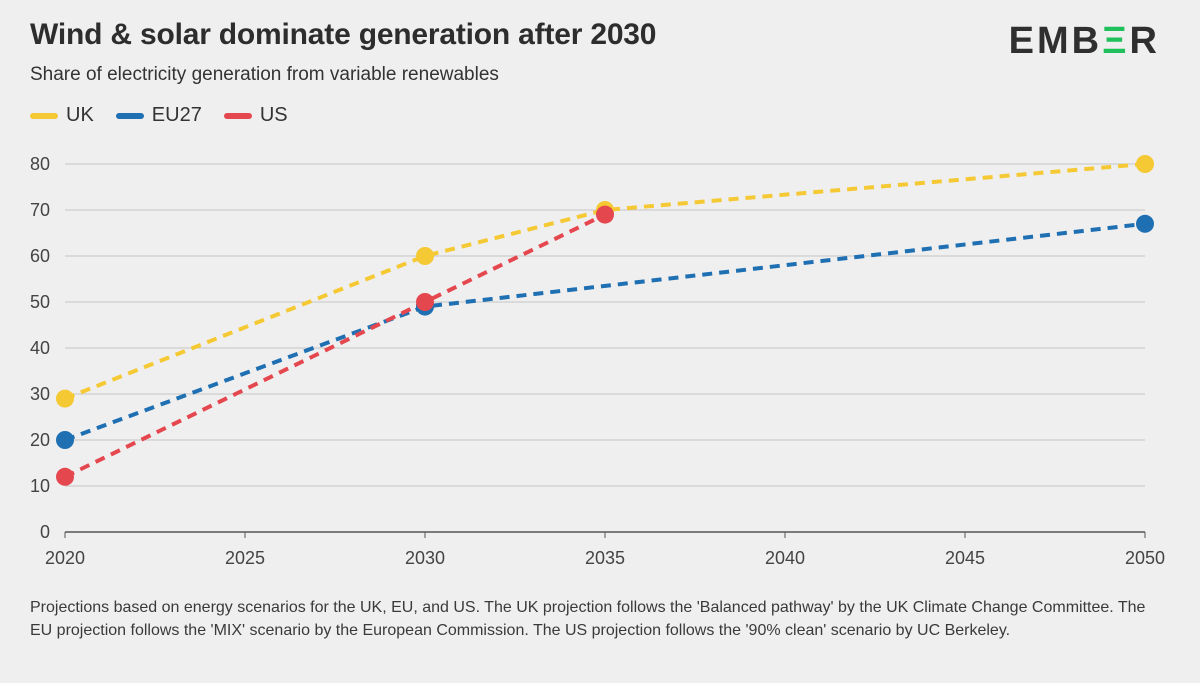 This screenshot has height=683, width=1200. I want to click on data-point-uk-2050, so click(1145, 164).